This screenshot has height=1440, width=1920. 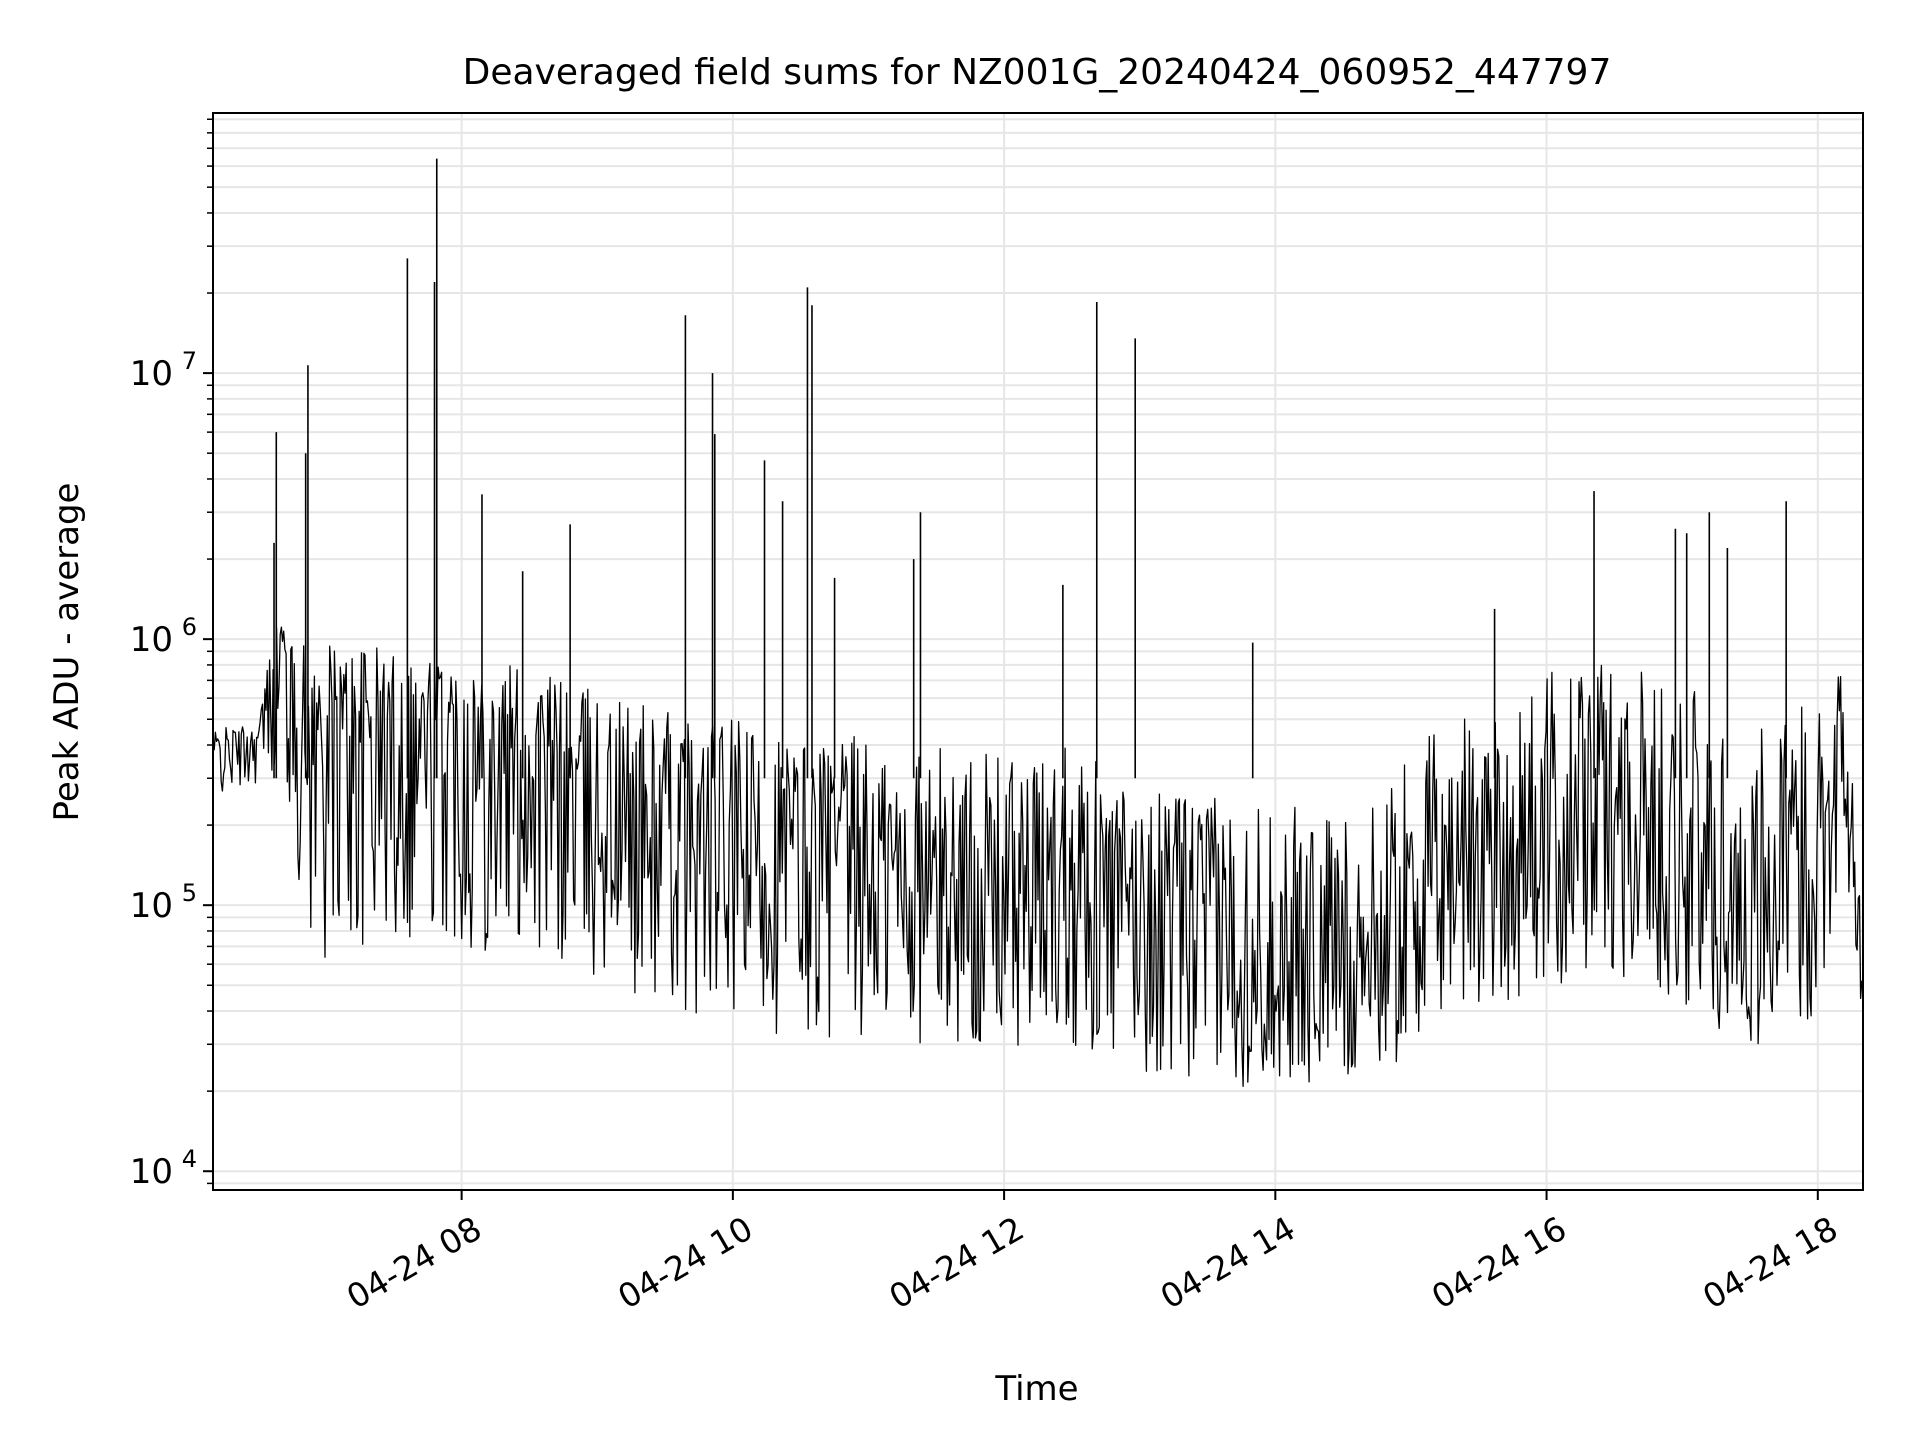 What do you see at coordinates (189, 1159) in the screenshot?
I see `y-tick-exponent: 4` at bounding box center [189, 1159].